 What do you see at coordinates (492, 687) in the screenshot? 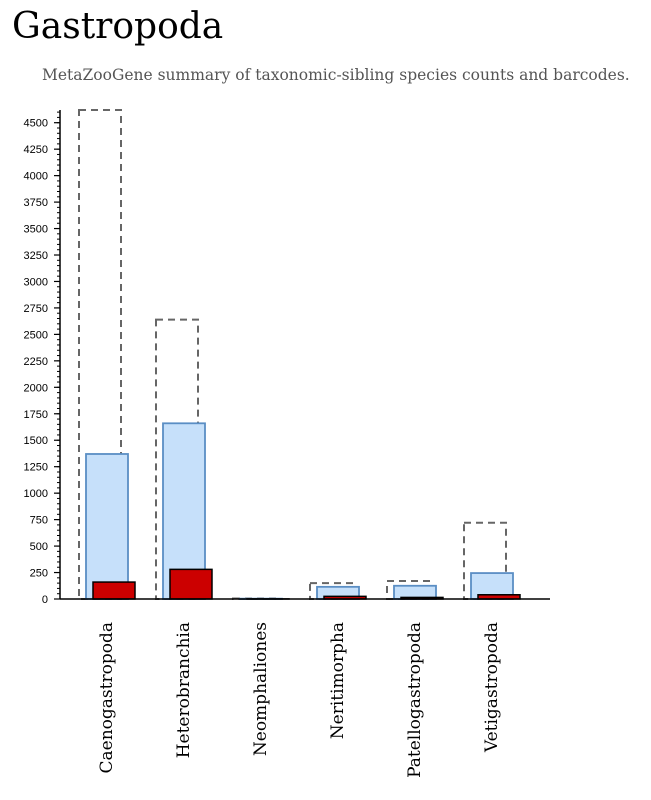
I see `x-tick-label: Vetigastropoda` at bounding box center [492, 687].